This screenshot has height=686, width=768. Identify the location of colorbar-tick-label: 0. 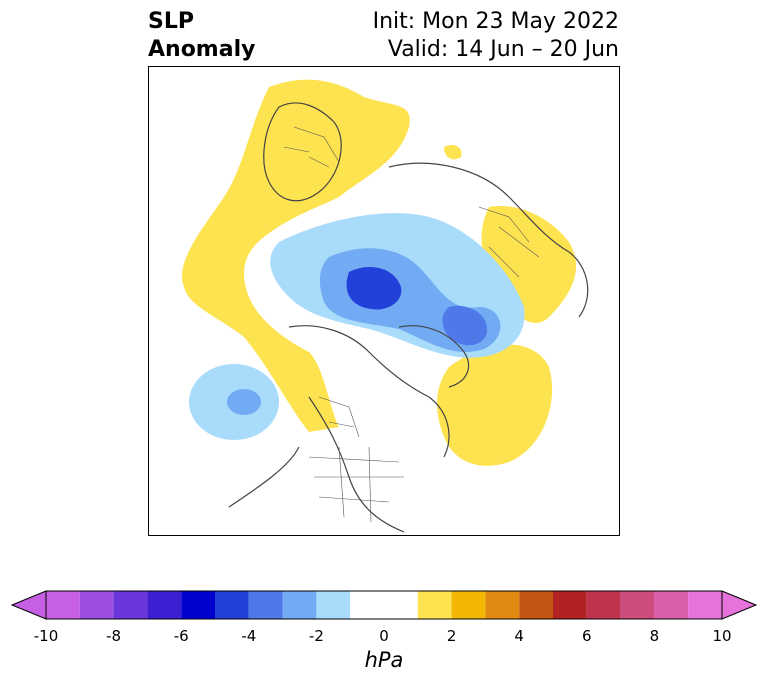
(384, 636).